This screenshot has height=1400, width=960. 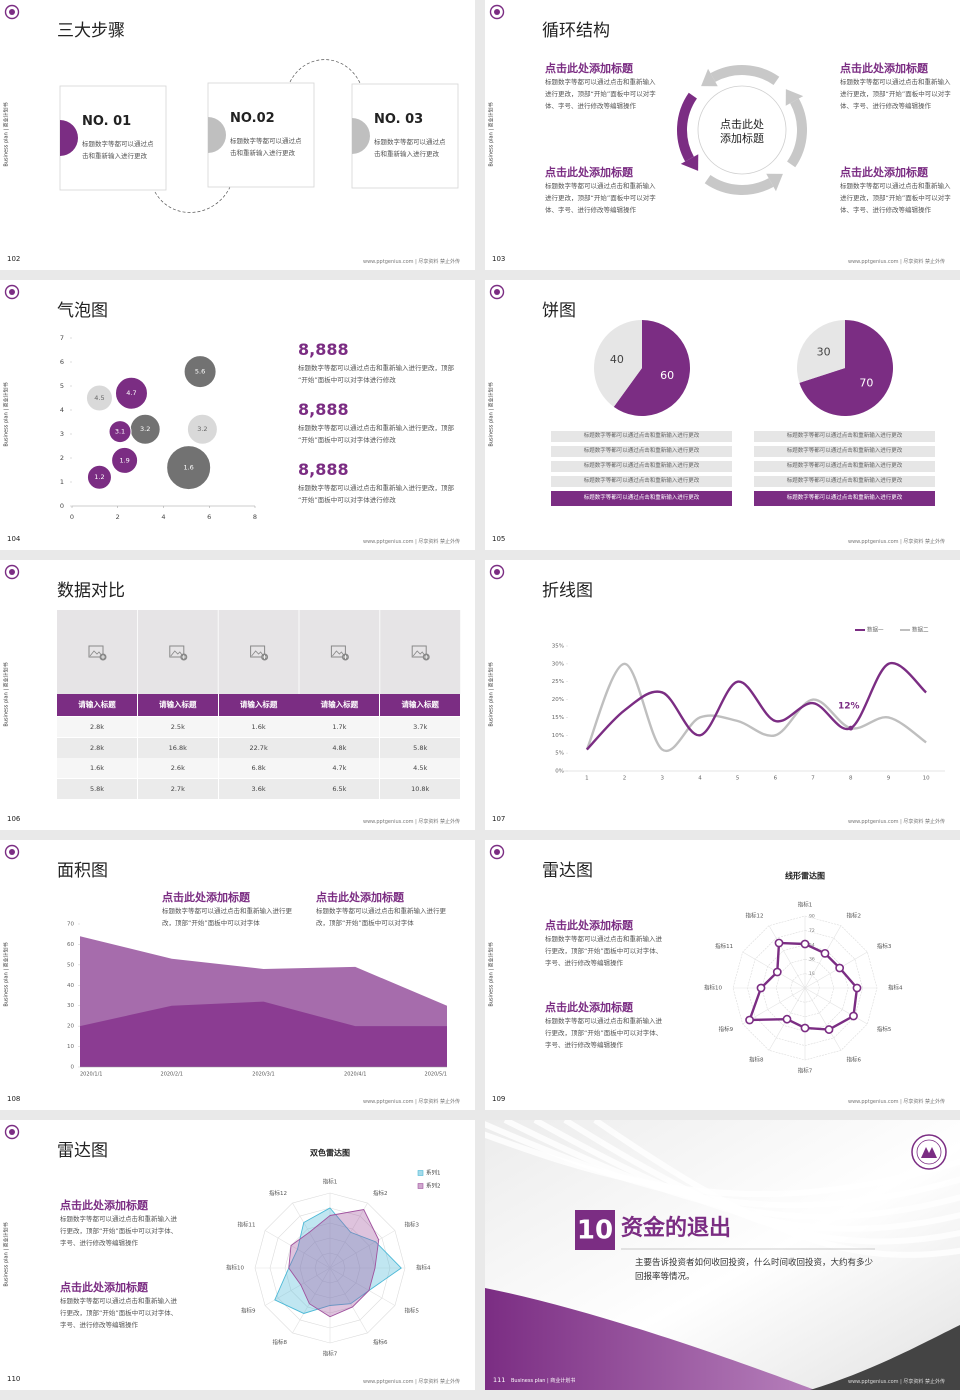 I want to click on table-cell: 3.7k, so click(x=420, y=727).